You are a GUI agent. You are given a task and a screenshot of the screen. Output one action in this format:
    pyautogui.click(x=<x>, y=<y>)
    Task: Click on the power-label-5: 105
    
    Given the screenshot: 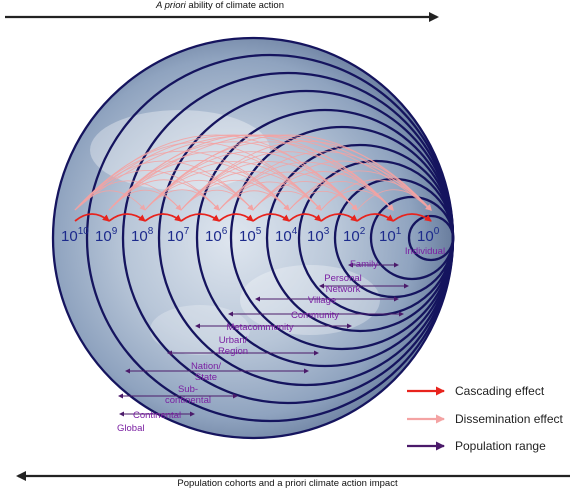 What is the action you would take?
    pyautogui.click(x=250, y=235)
    